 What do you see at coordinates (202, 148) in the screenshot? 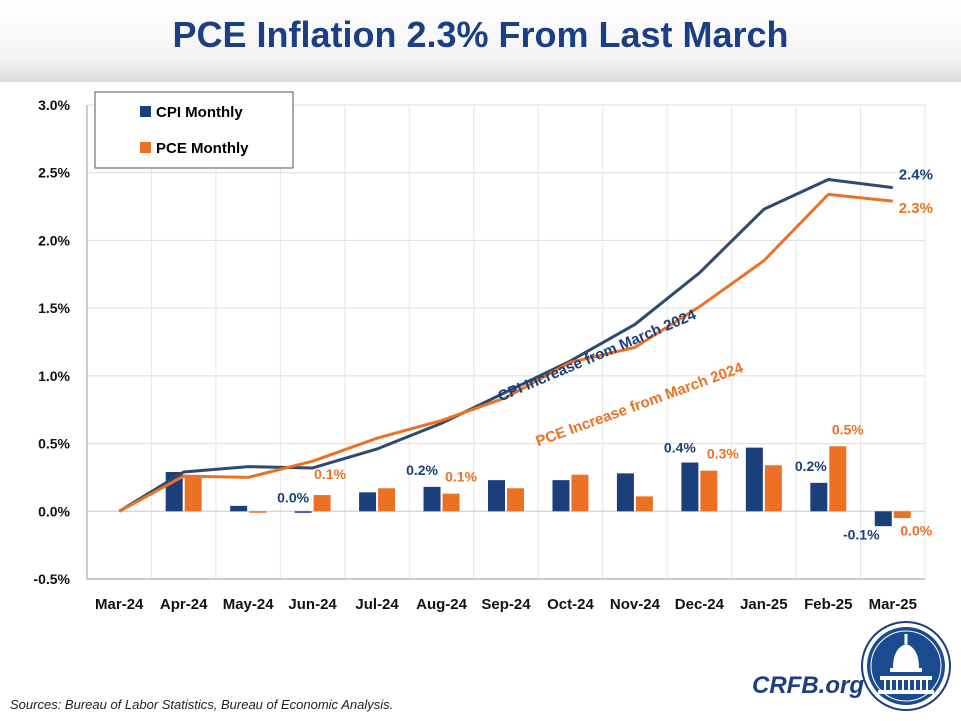
I see `legend-label-pce: PCE Monthly` at bounding box center [202, 148].